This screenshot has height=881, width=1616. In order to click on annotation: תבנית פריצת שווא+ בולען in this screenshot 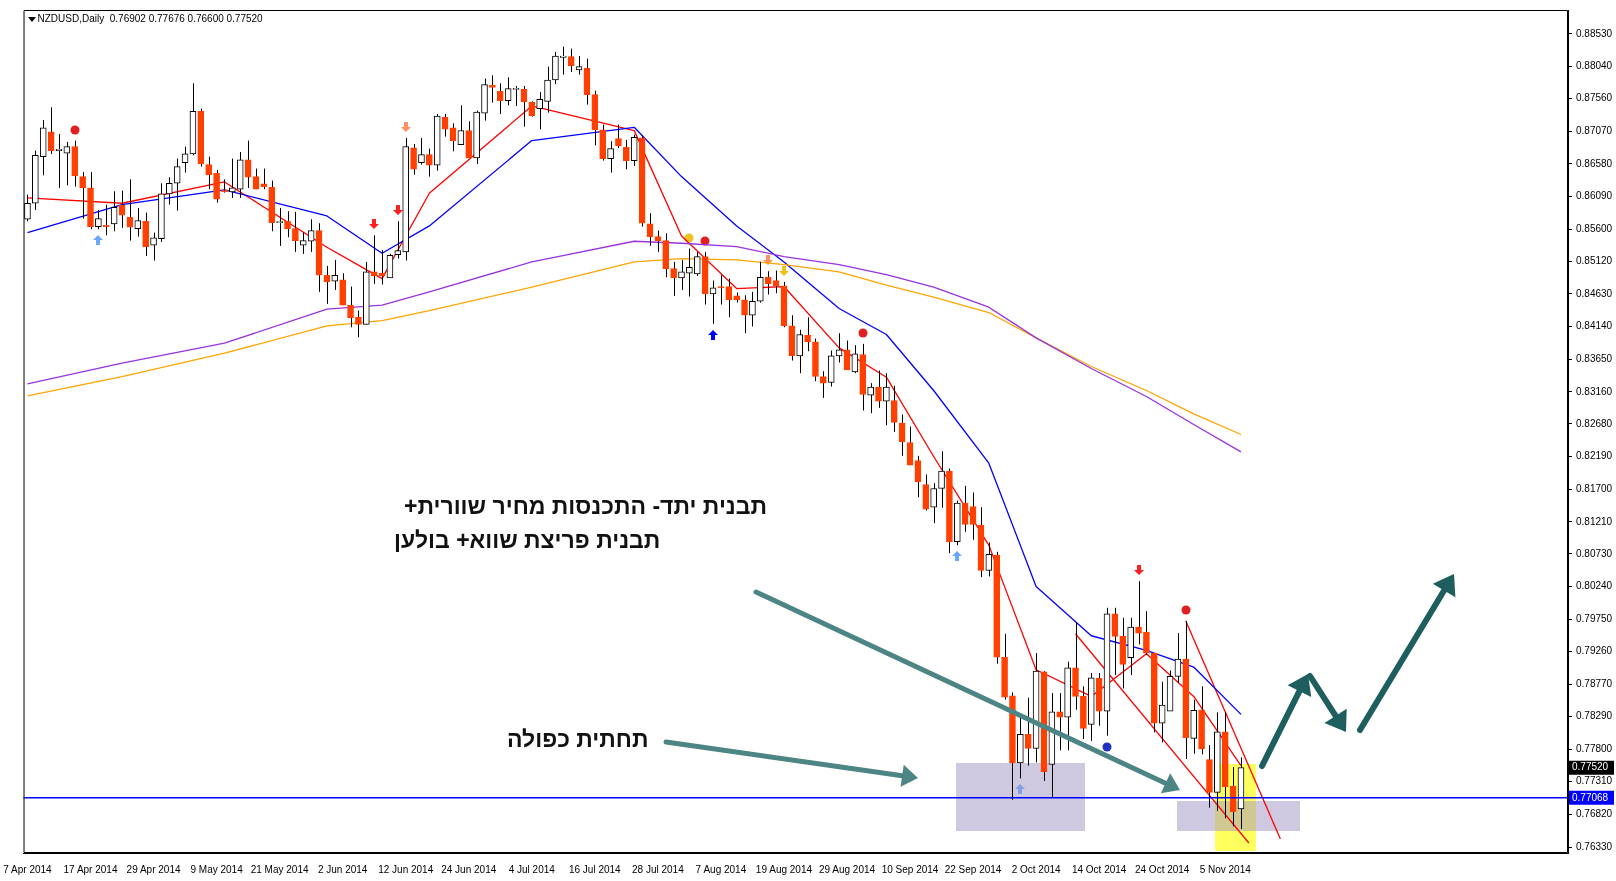, I will do `click(527, 540)`.